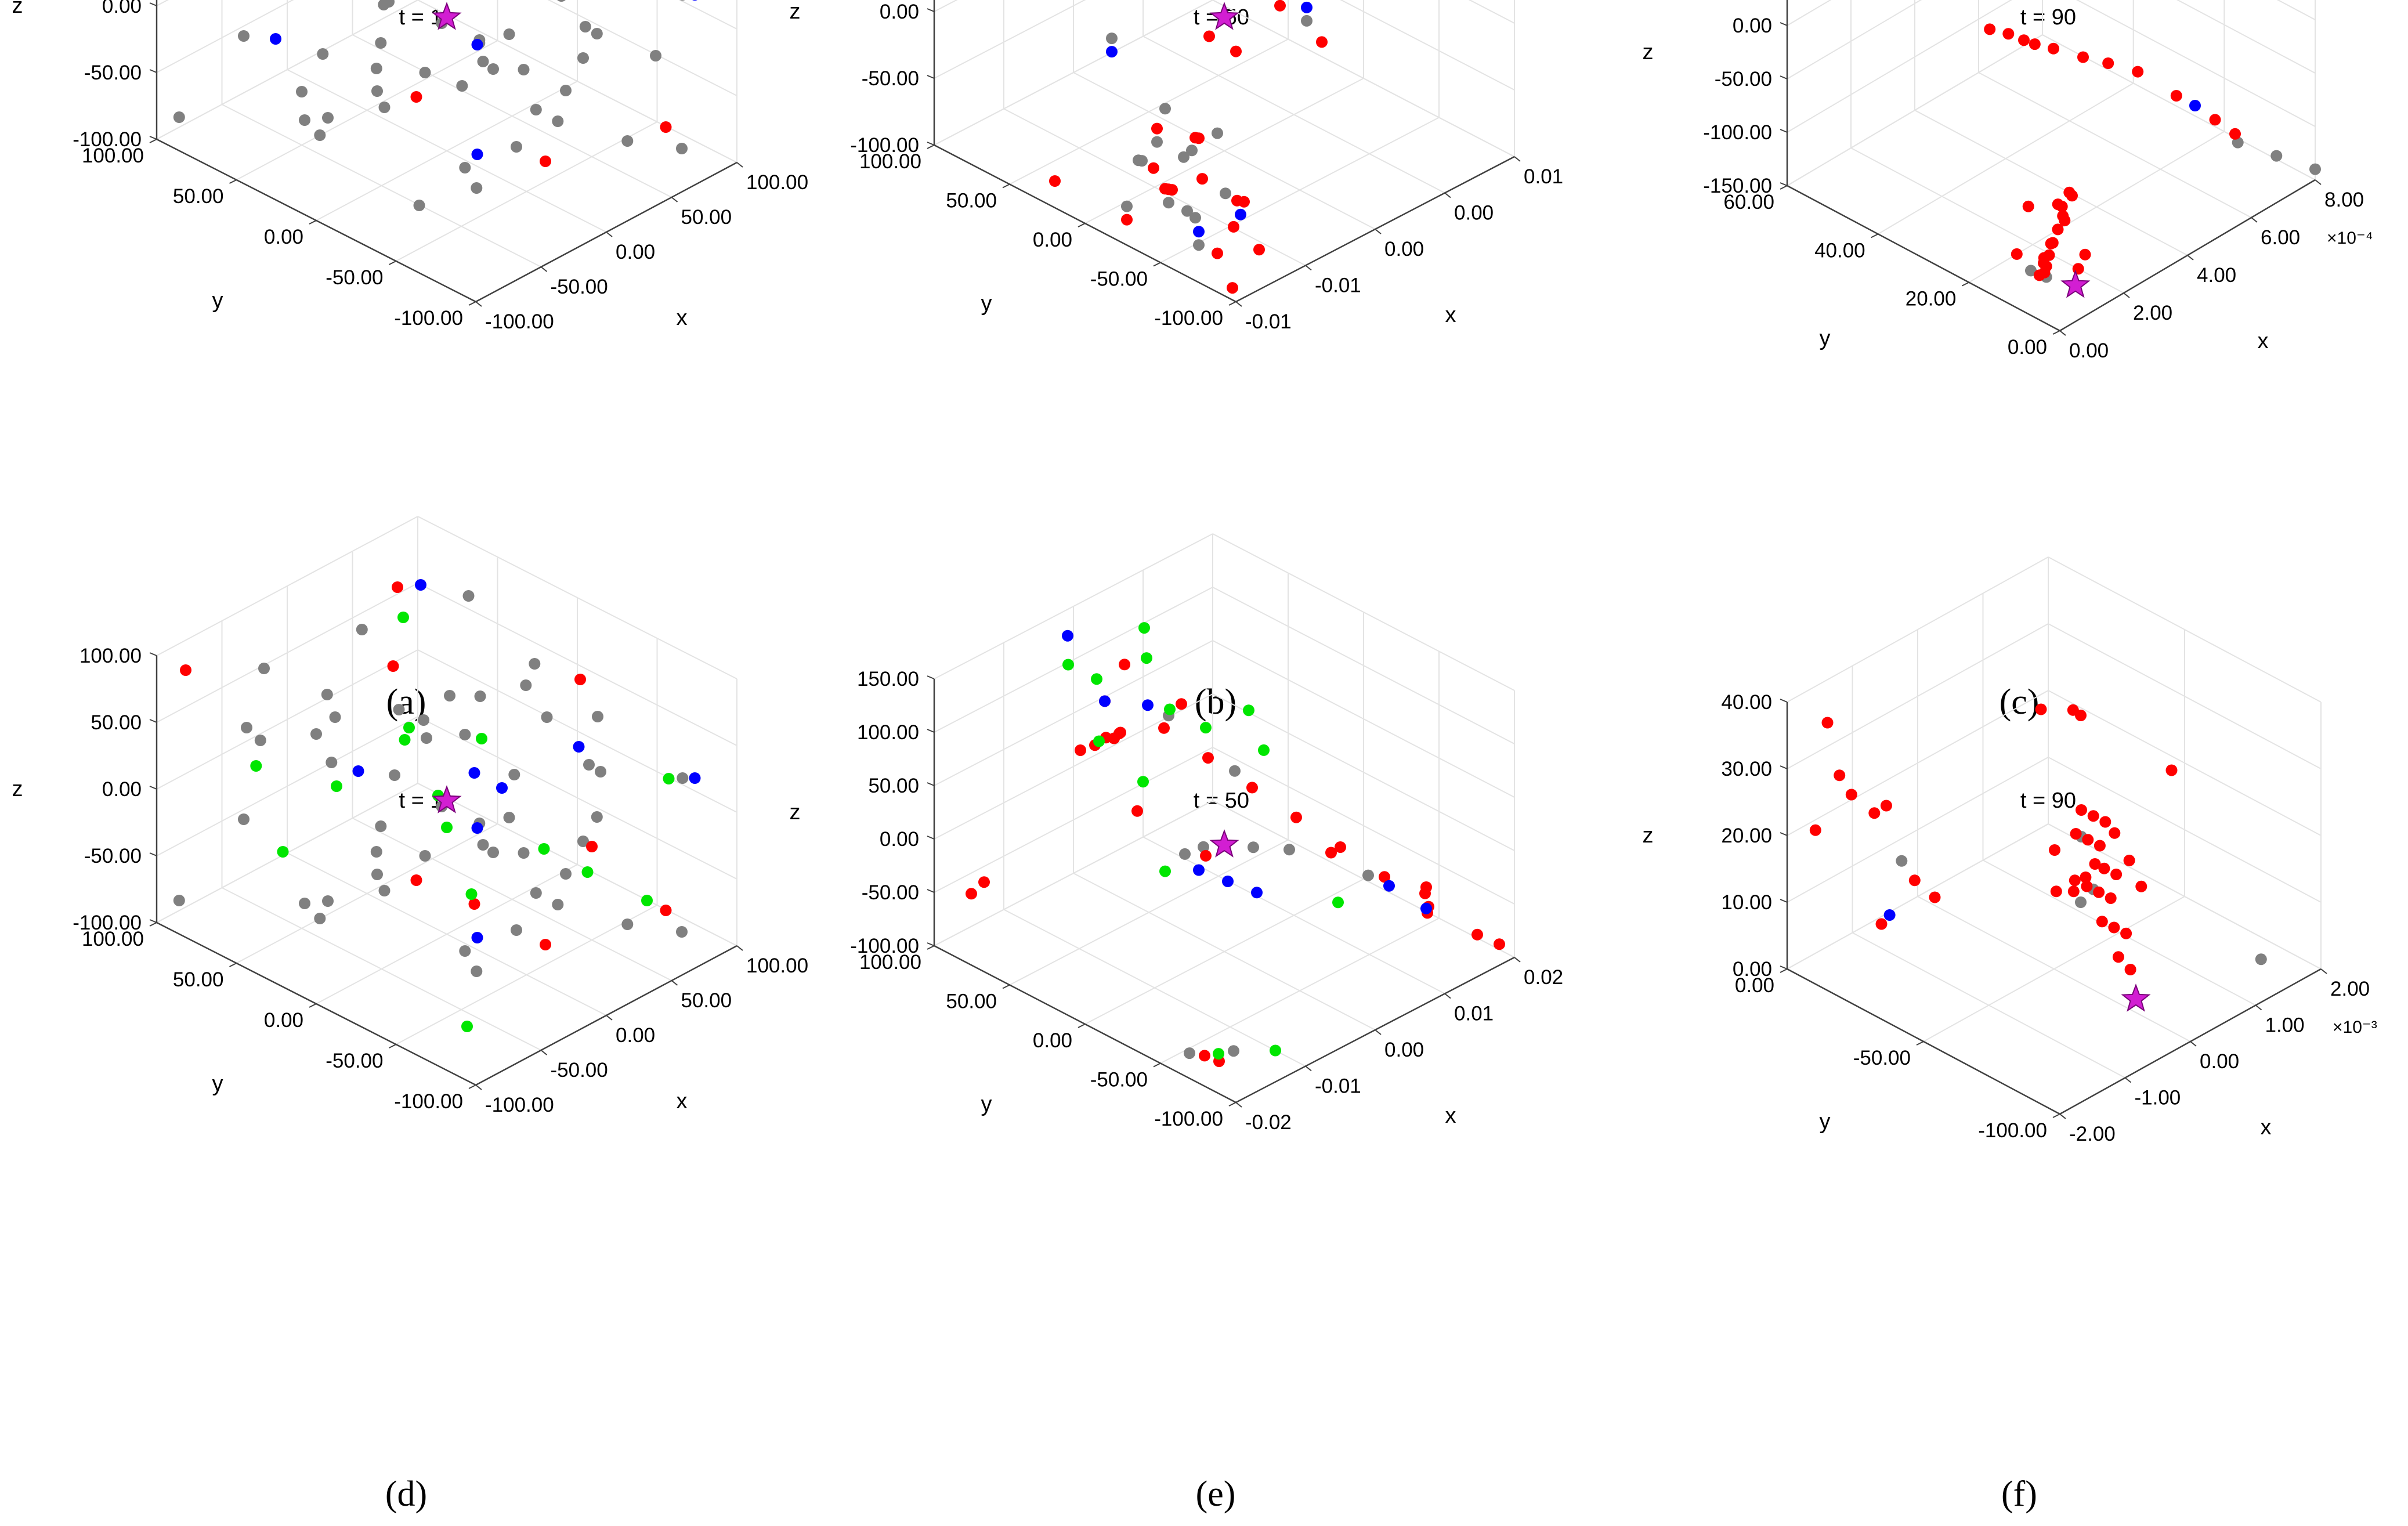 This screenshot has height=1526, width=2408. I want to click on target-star-marker, so click(447, 16).